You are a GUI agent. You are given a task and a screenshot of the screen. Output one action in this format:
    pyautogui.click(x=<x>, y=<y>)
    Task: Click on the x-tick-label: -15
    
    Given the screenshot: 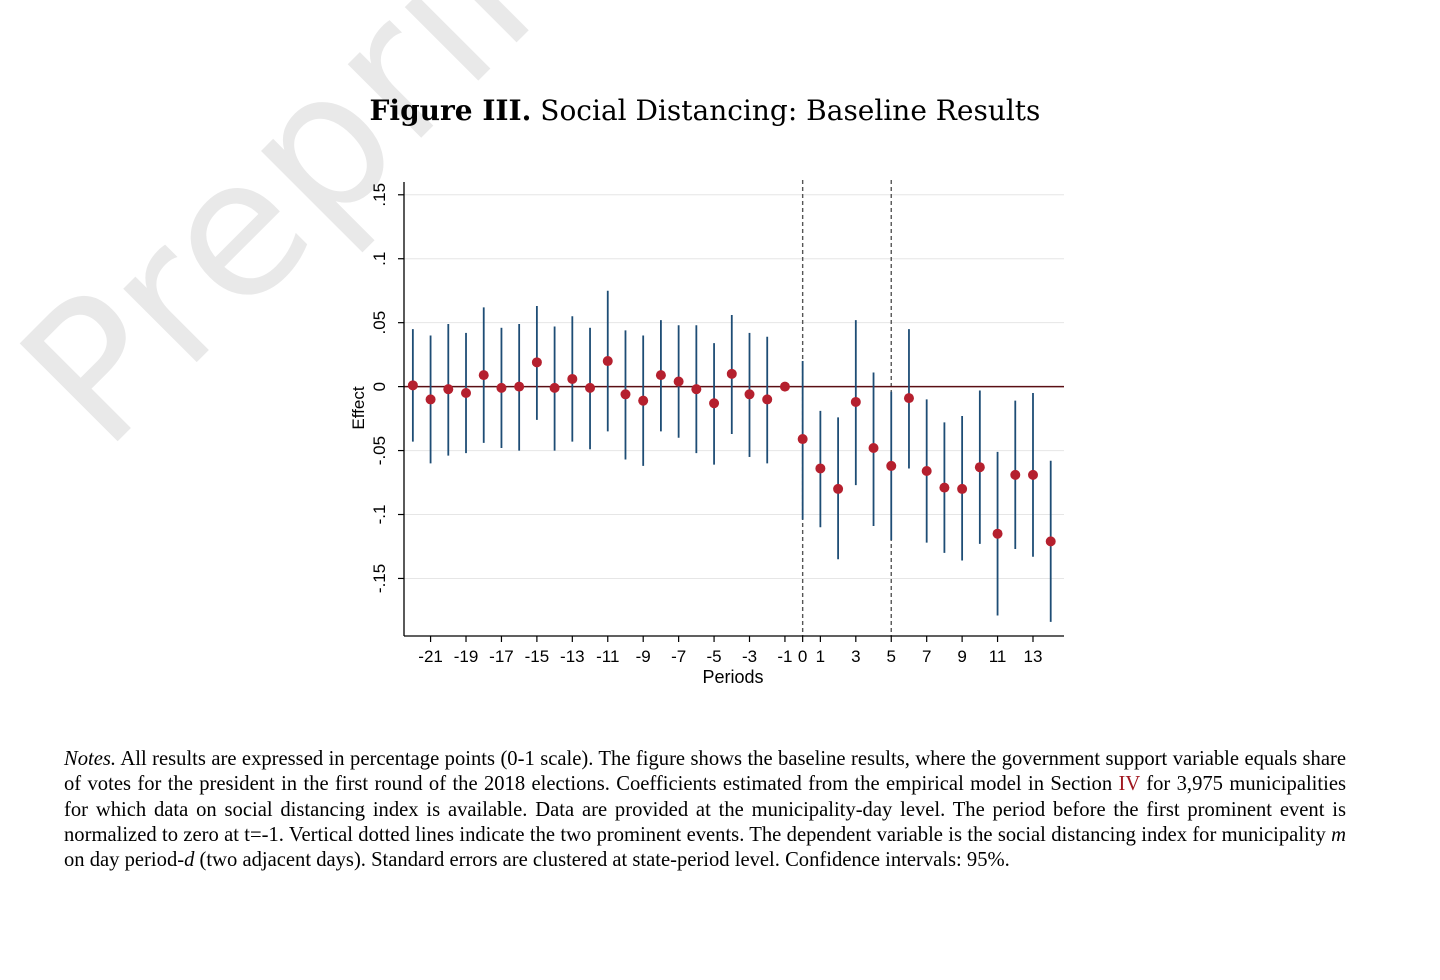 What is the action you would take?
    pyautogui.click(x=537, y=656)
    